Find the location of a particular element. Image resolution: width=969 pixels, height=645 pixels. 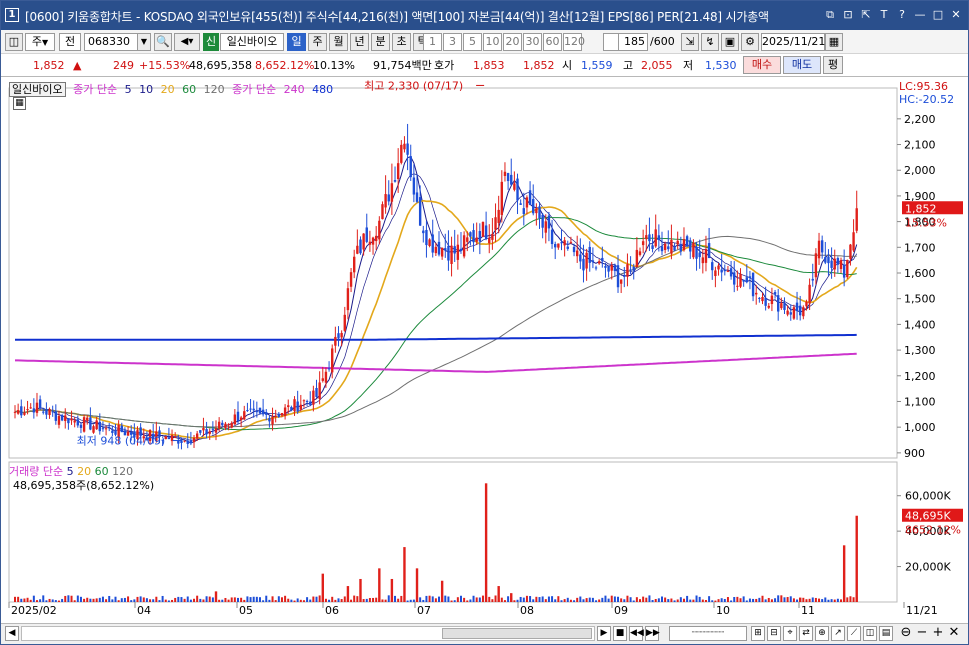

scroll-right-icon: ▶ is located at coordinates (604, 633).